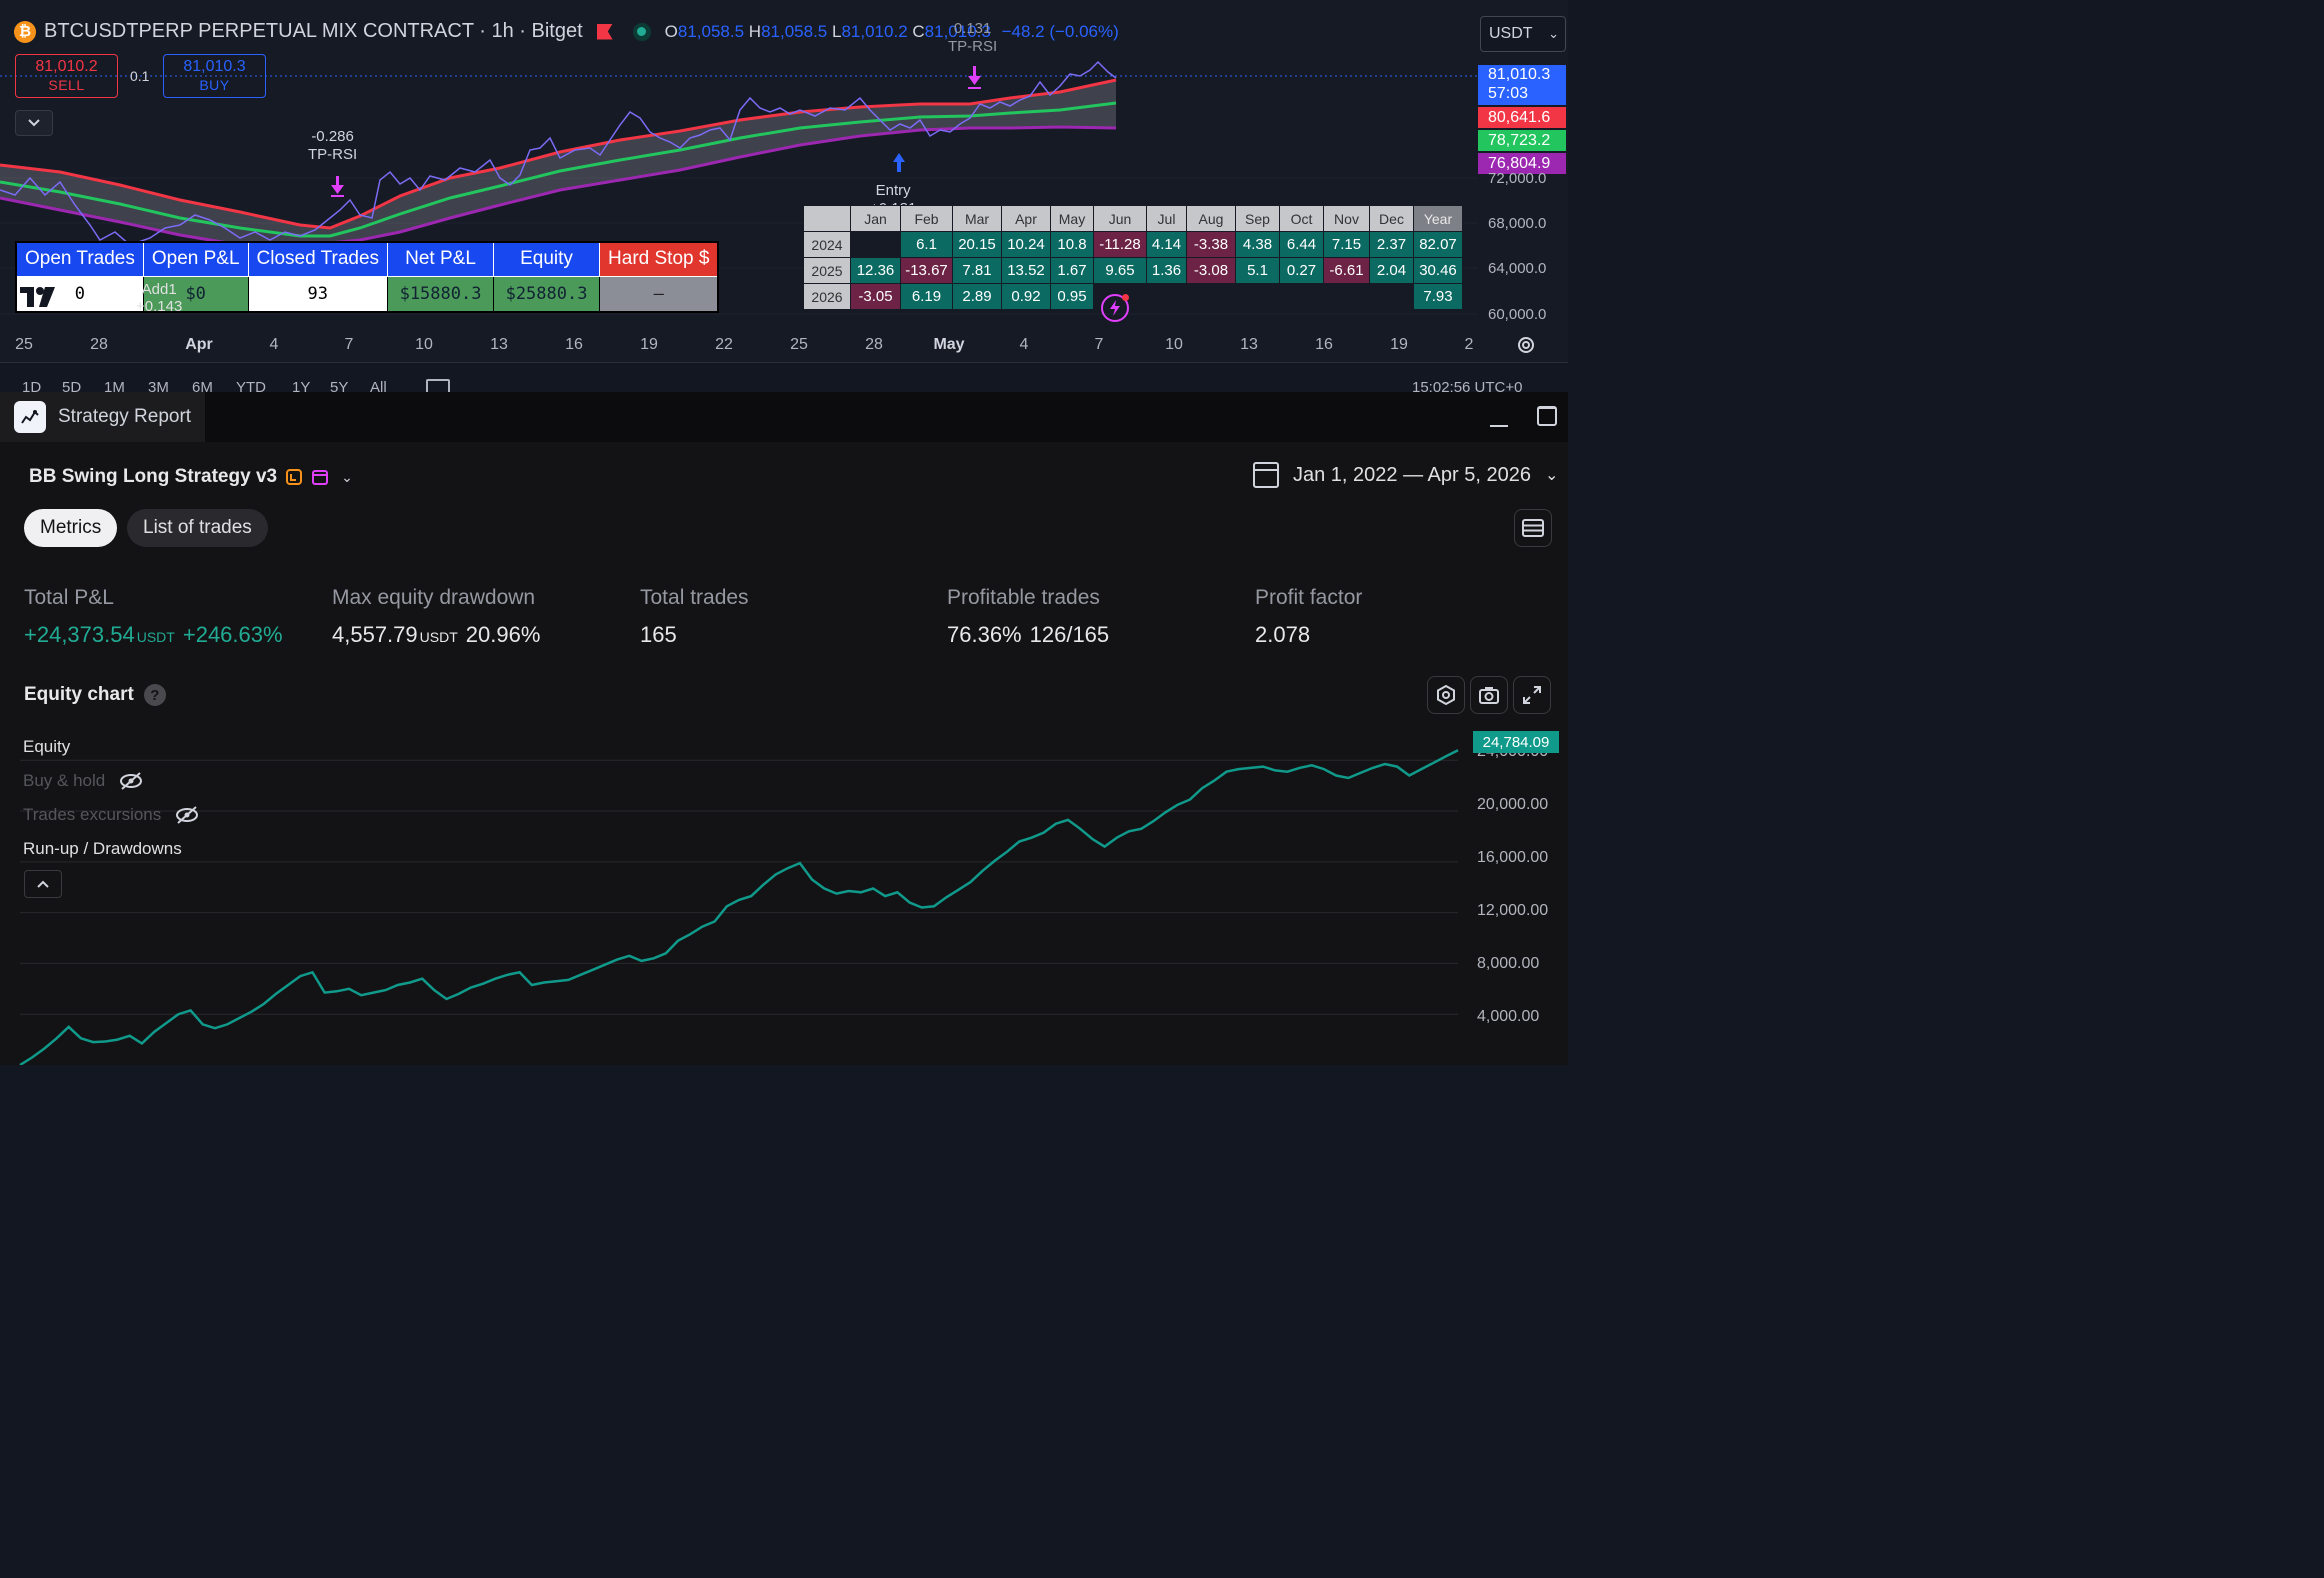 This screenshot has width=2324, height=1578. I want to click on month-header: Nov, so click(1346, 218).